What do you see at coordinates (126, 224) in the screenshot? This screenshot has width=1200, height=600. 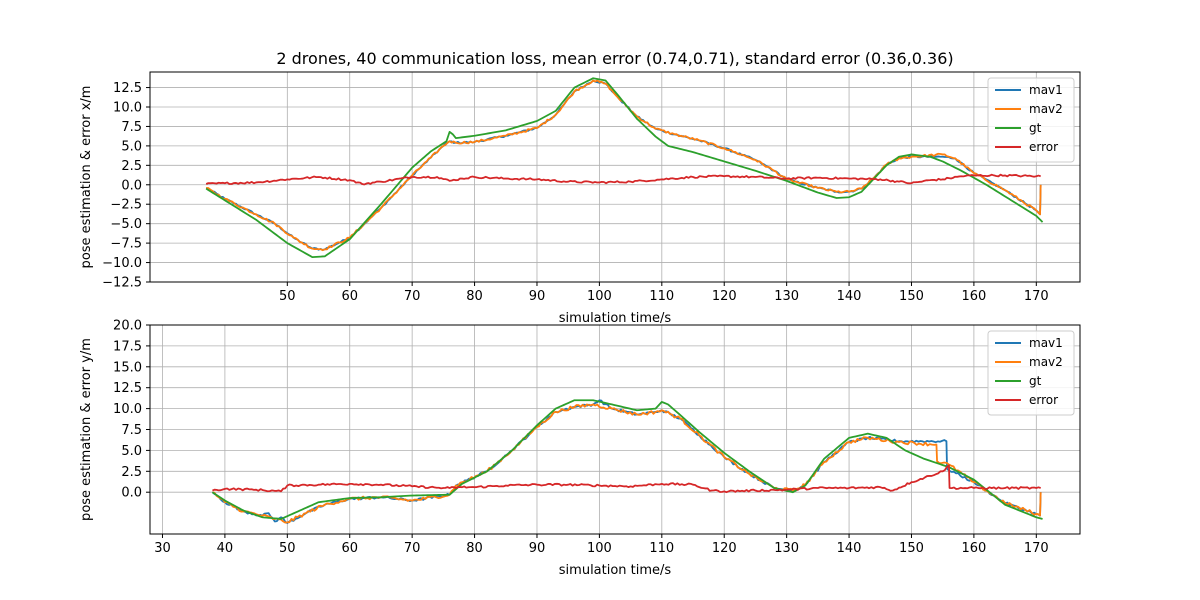 I see `y-tick-label: −5.0` at bounding box center [126, 224].